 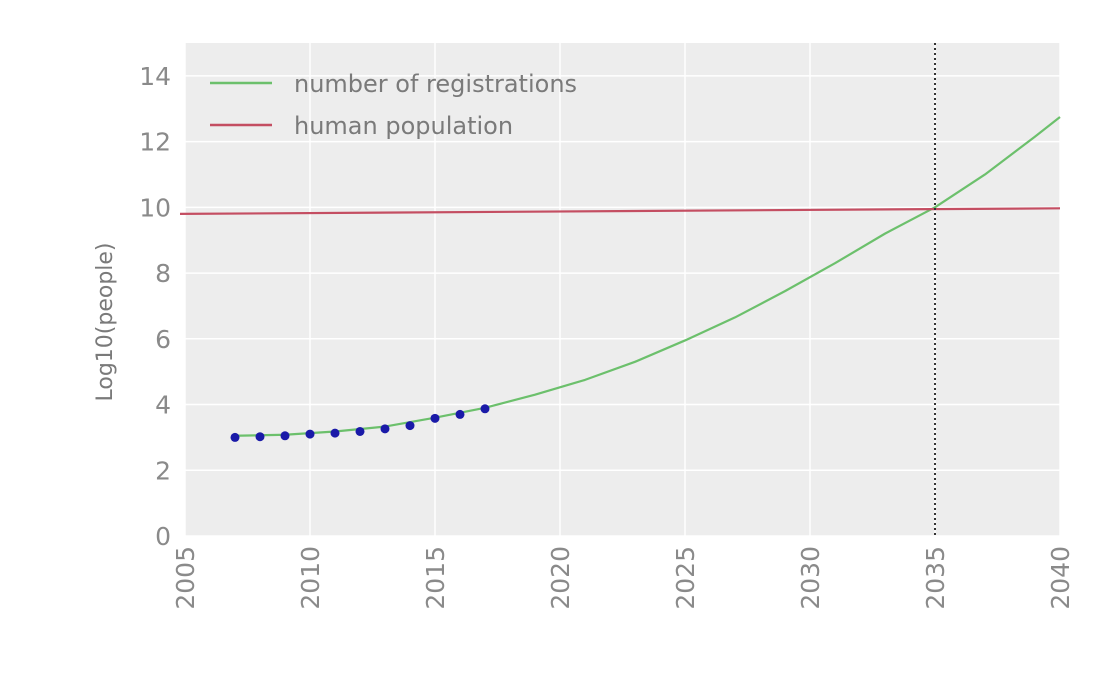 What do you see at coordinates (163, 273) in the screenshot?
I see `y-tick-label: 8` at bounding box center [163, 273].